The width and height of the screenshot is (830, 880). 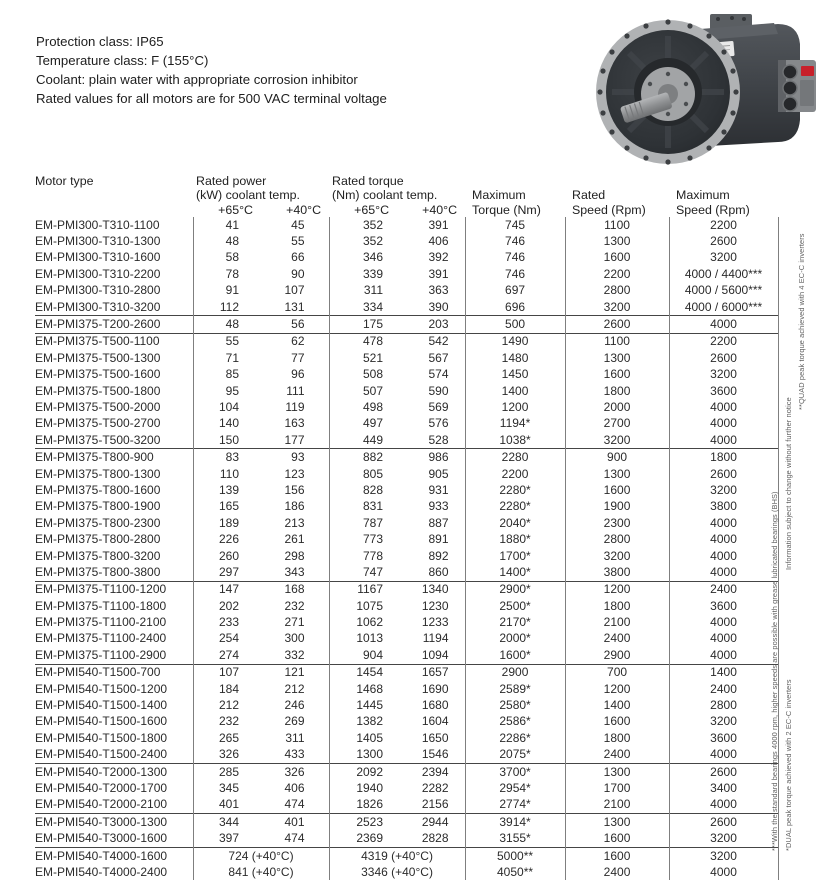 What do you see at coordinates (438, 506) in the screenshot?
I see `table-cell: 933` at bounding box center [438, 506].